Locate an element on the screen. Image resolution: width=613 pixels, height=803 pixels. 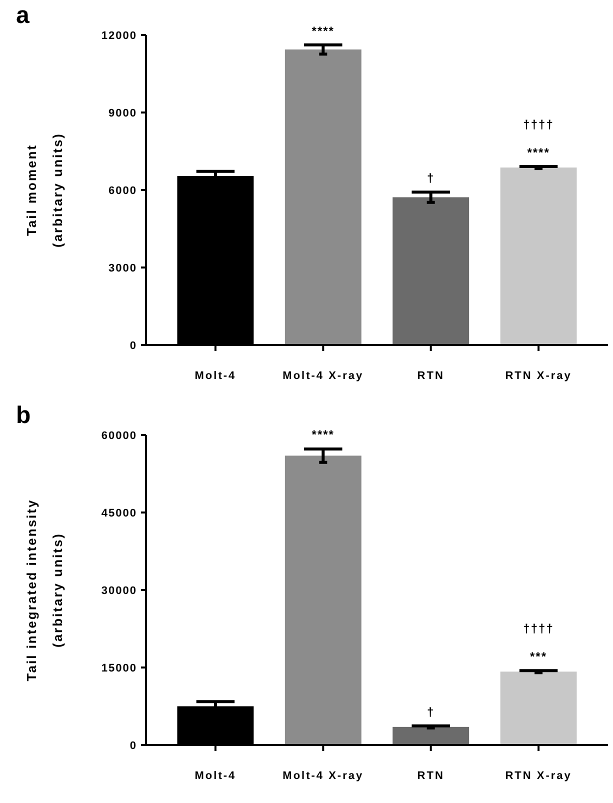
chart-title: a is located at coordinates (23, 15).